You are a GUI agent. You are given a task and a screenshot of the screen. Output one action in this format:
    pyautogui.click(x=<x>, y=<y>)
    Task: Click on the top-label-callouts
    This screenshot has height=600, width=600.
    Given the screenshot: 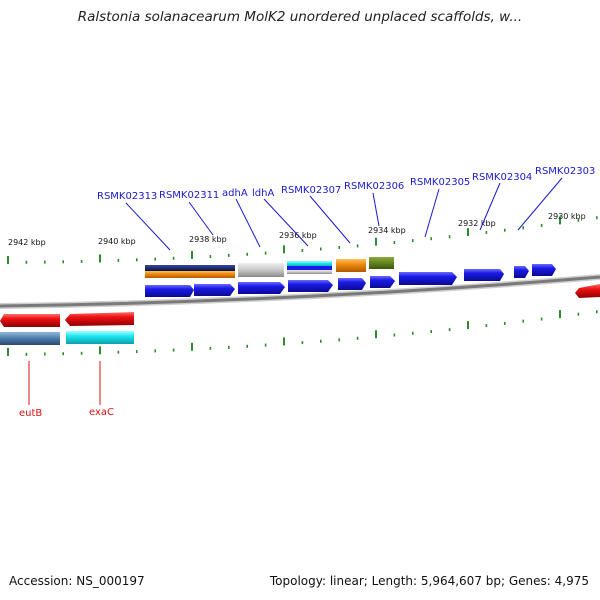 What is the action you would take?
    pyautogui.click(x=344, y=214)
    